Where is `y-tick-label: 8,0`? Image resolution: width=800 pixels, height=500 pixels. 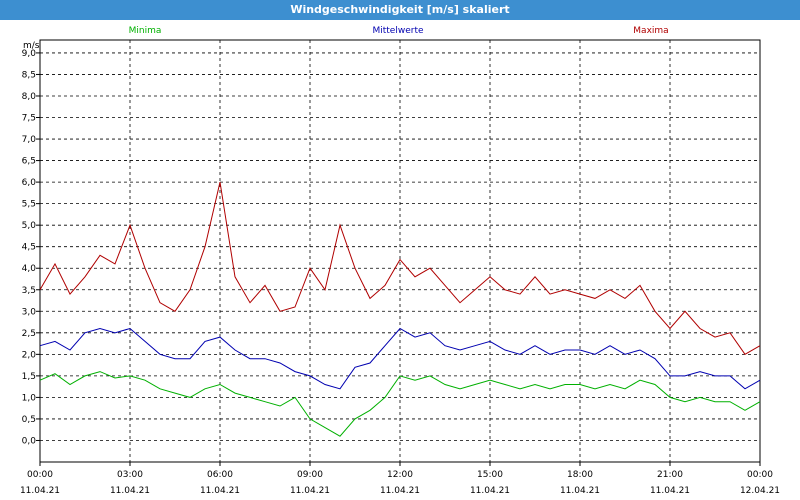
y-tick-label: 8,0 is located at coordinates (29, 97).